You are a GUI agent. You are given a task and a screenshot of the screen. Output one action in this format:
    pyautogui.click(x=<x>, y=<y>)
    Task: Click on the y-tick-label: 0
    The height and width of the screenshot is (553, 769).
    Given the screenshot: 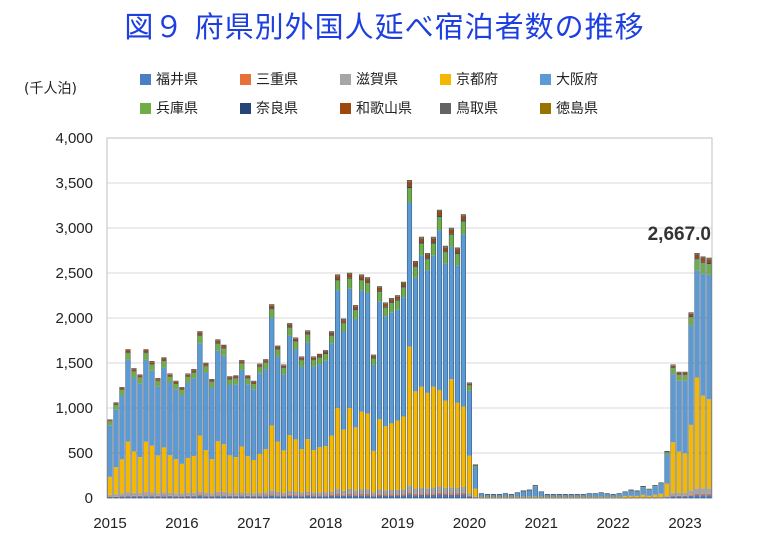 What is the action you would take?
    pyautogui.click(x=89, y=498)
    